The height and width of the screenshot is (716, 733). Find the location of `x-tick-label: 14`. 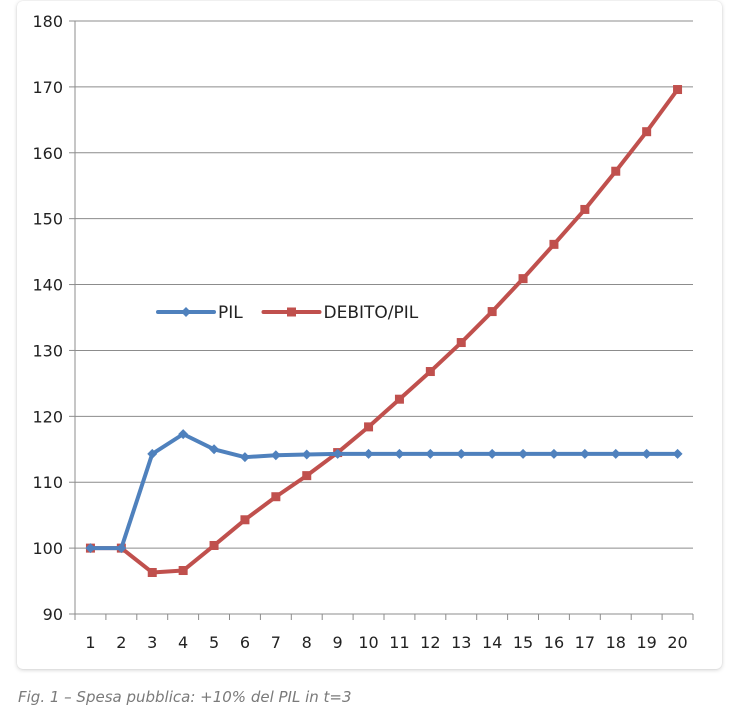

x-tick-label: 14 is located at coordinates (492, 642).